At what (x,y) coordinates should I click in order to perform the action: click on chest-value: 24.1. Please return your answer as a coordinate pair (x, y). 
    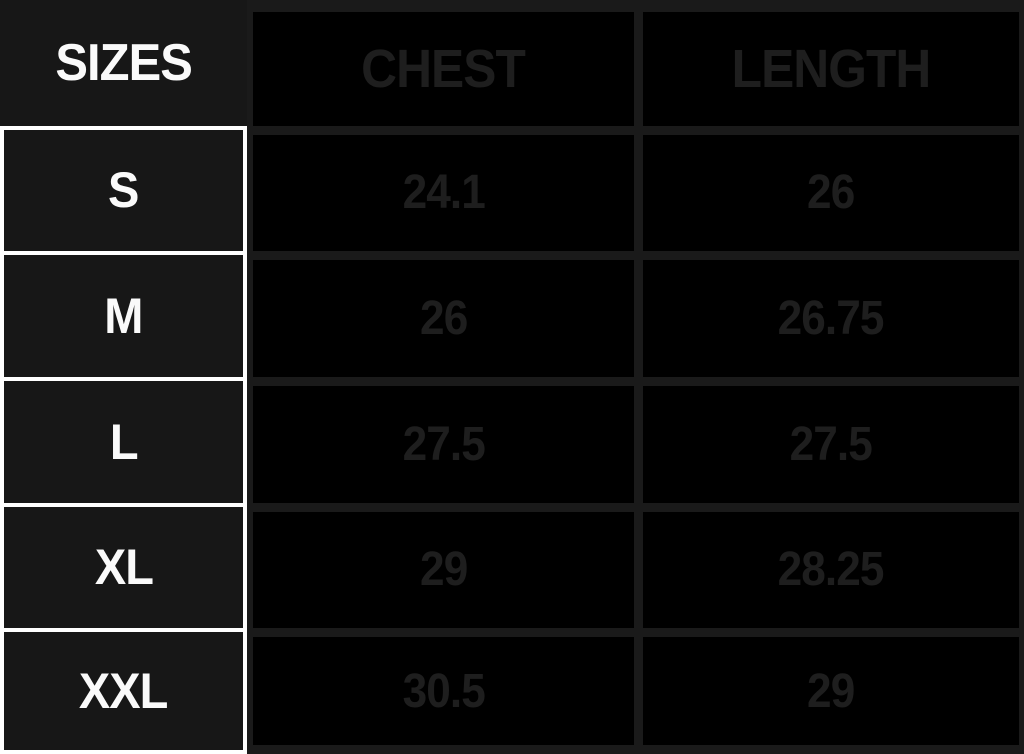
    Looking at the image, I should click on (443, 193).